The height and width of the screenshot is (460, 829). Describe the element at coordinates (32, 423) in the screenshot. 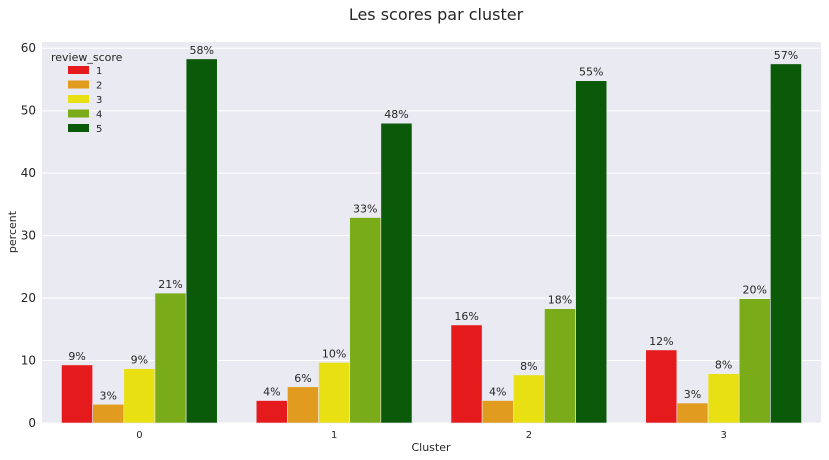

I see `y-tick-label: 0` at that location.